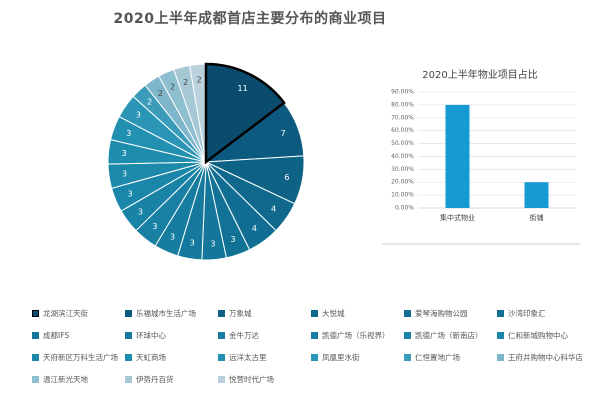 This screenshot has height=402, width=597. I want to click on legend-label: 凯德广场（新南店）, so click(449, 335).